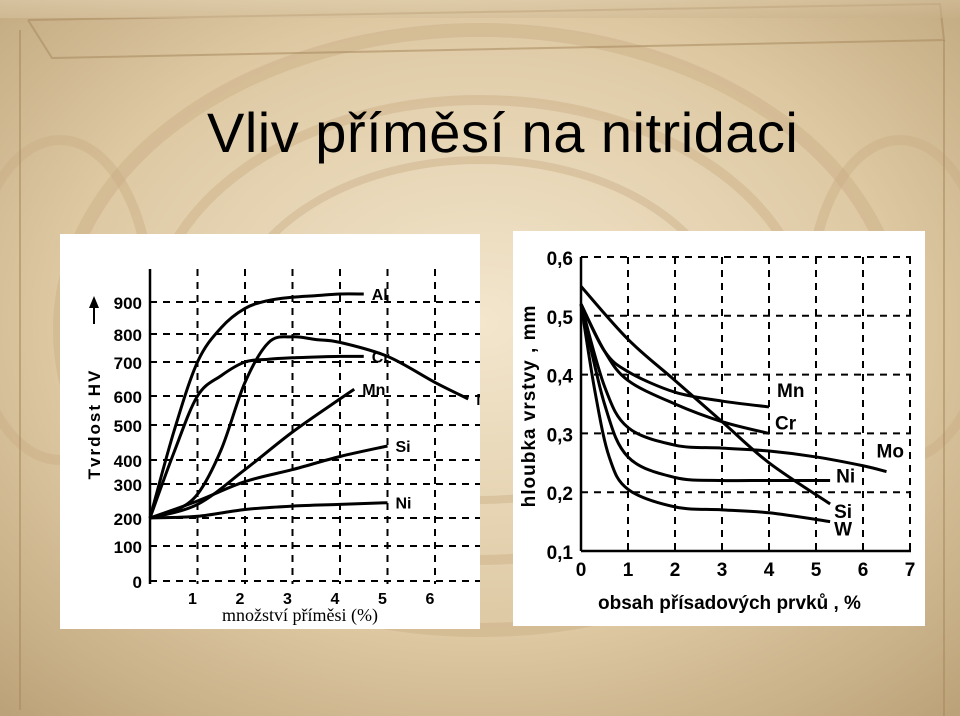  I want to click on x-axis-label: obsah přísadových prvků , %, so click(729, 603).